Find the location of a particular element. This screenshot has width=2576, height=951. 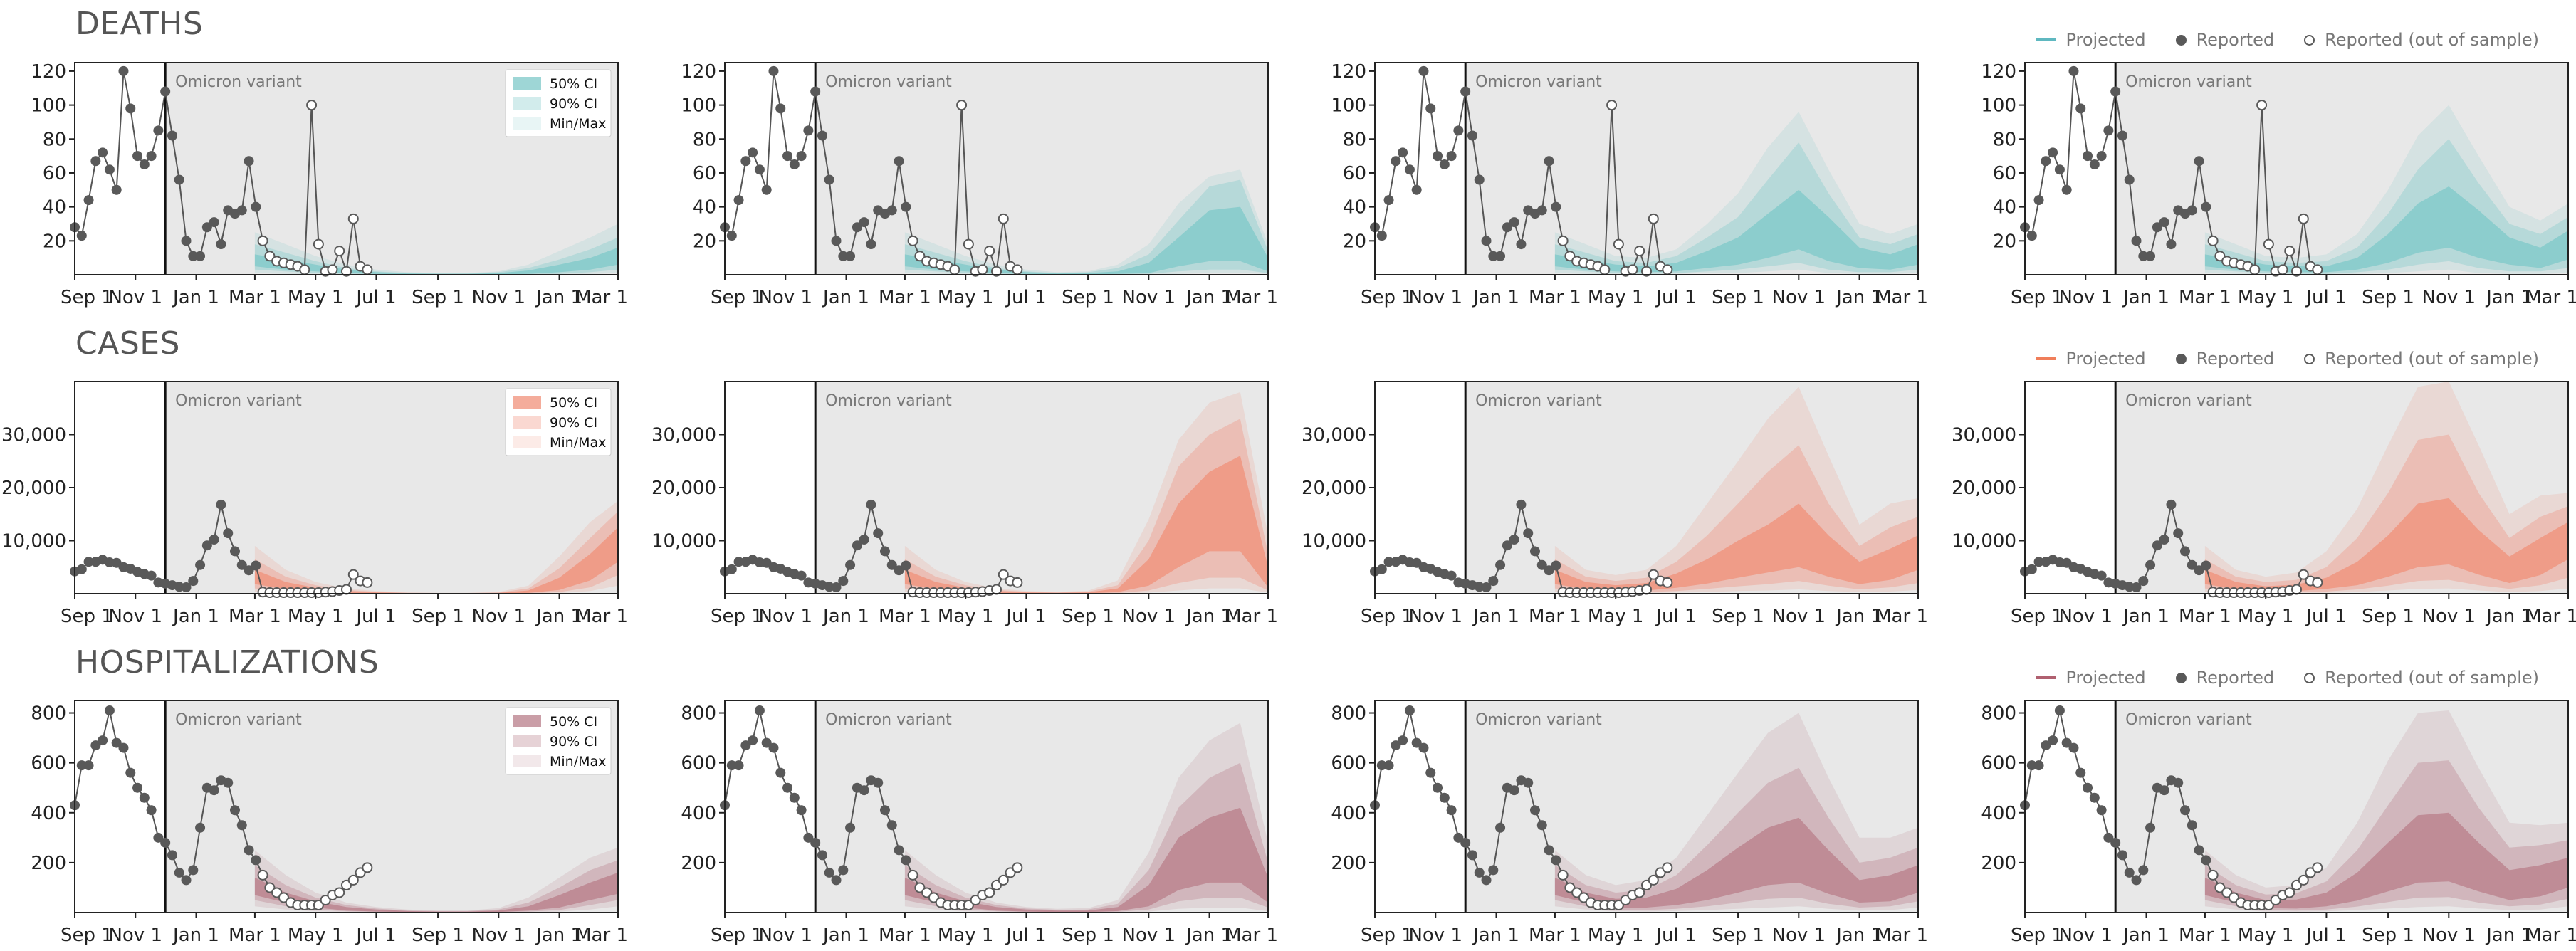

ci-legend: 50% CI 90% CI Min/Max is located at coordinates (558, 103).